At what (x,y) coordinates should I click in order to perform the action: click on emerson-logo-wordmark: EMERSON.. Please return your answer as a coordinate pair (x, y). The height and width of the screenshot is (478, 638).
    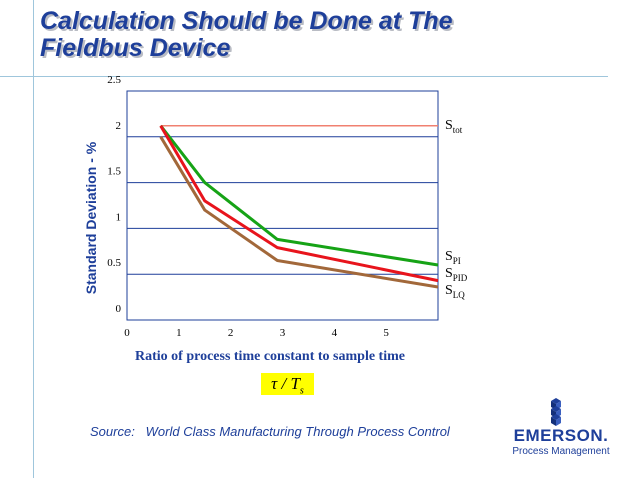
    Looking at the image, I should click on (561, 435).